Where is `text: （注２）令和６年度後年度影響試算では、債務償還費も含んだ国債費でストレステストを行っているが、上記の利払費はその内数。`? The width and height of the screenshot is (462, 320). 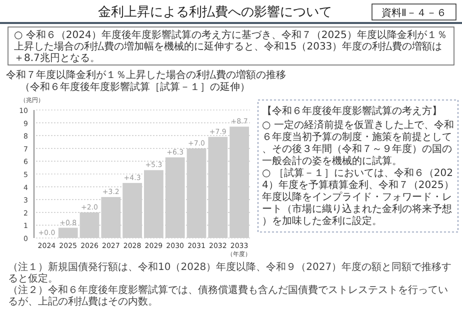
text: （注２）令和６年度後年度影響試算では、債務償還費も含んだ国債費でストレステストを行っているが、上記の利払費はその内数。 is located at coordinates (228, 296).